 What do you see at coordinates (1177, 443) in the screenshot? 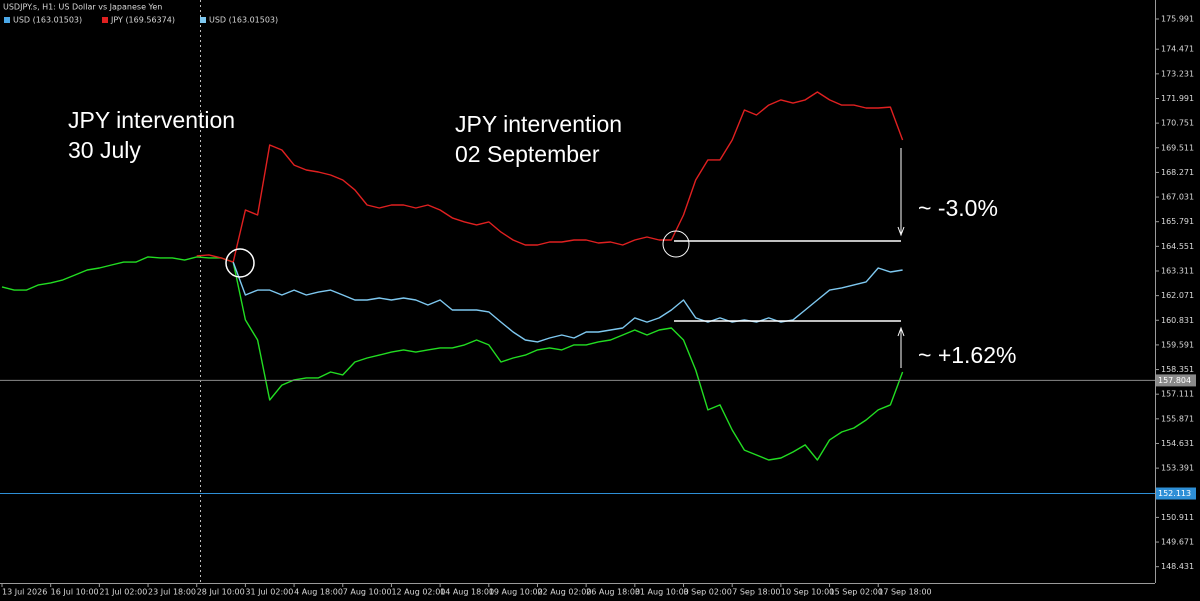
I see `y-tick-label: 154.631` at bounding box center [1177, 443].